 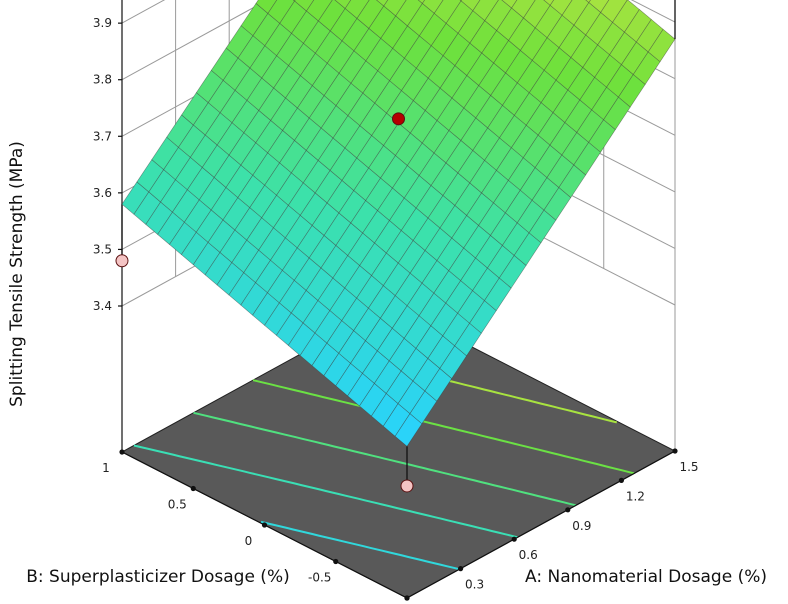 What do you see at coordinates (177, 505) in the screenshot?
I see `y-tick-label: 0.5` at bounding box center [177, 505].